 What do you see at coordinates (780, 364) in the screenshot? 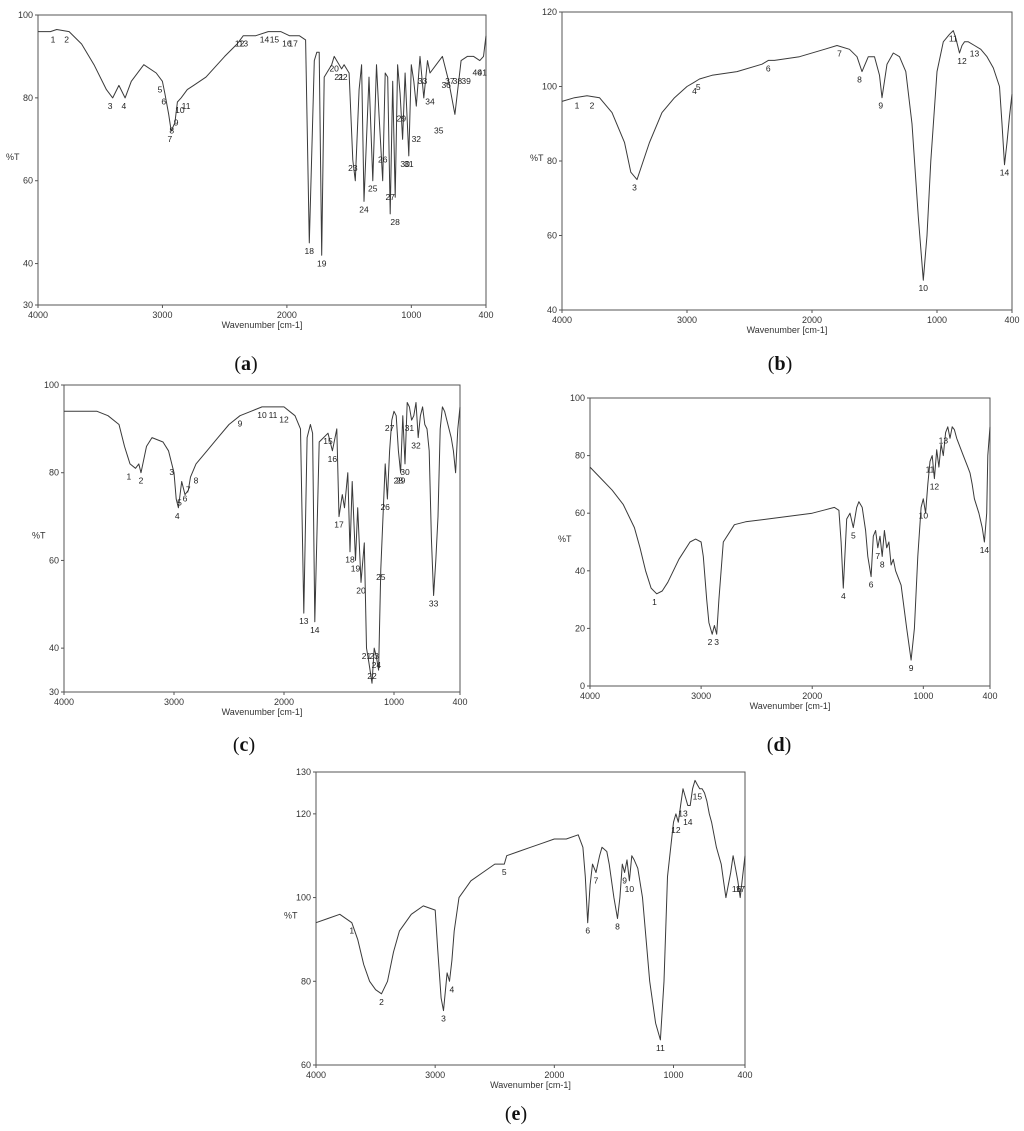
I see `panel-caption: (b)` at bounding box center [780, 364].